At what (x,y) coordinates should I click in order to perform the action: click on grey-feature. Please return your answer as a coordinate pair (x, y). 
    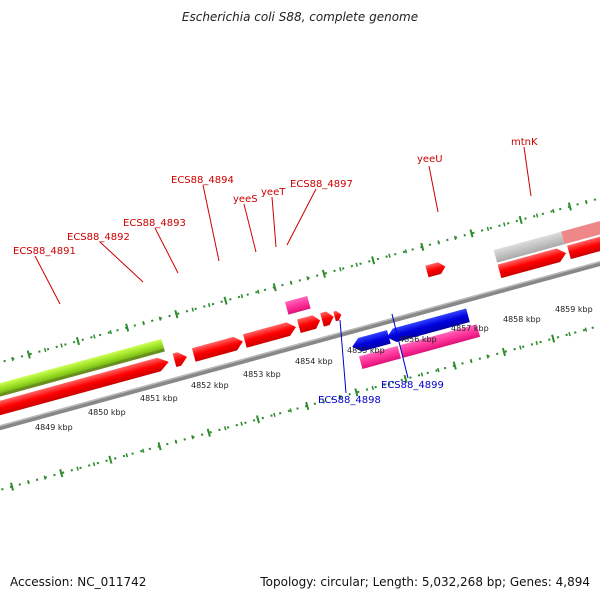
    Looking at the image, I should click on (529, 247).